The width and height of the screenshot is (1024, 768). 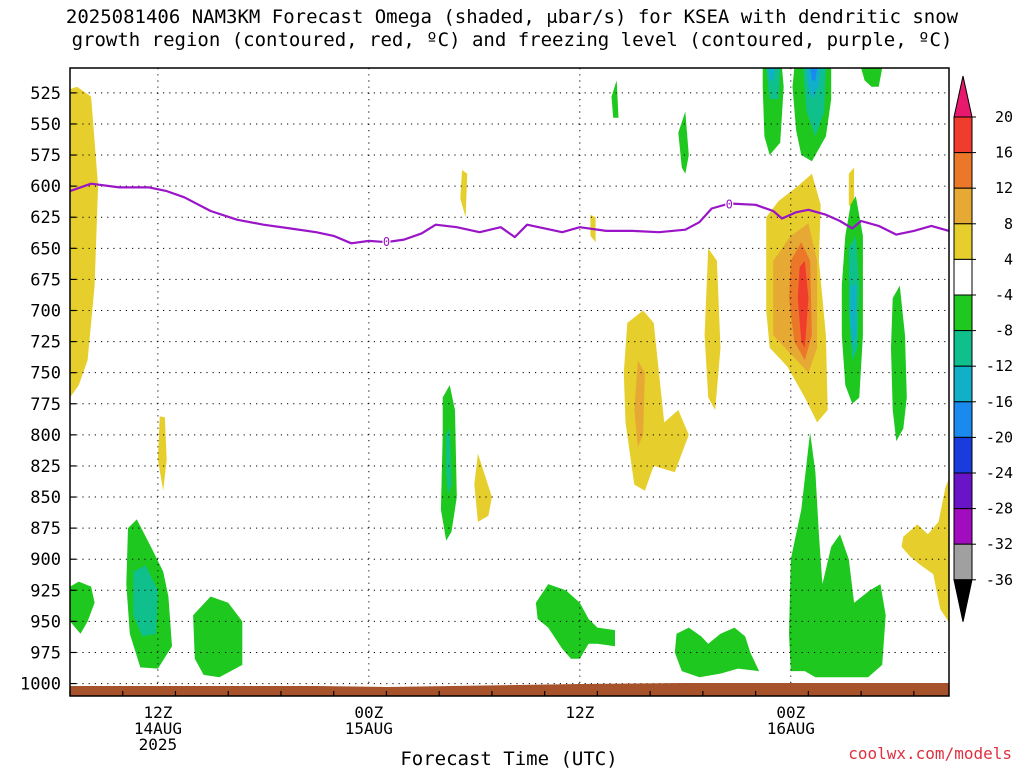 I want to click on x-tick-label: 12Z 14AUG 2025, so click(x=158, y=728).